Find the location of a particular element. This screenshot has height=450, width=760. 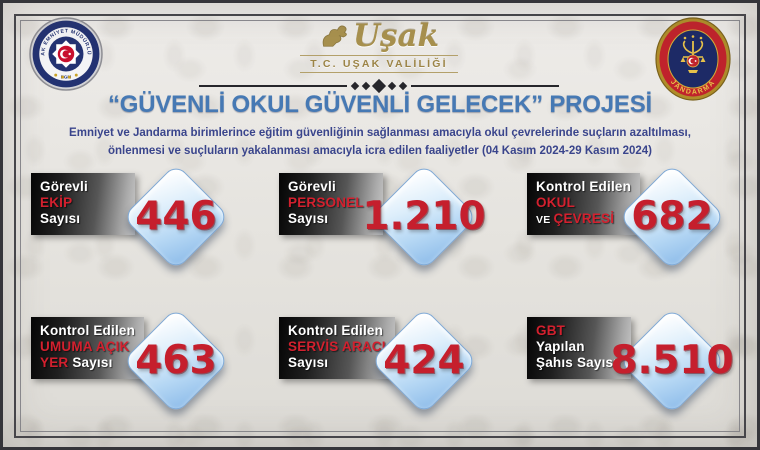

page-title: “GÜVENLİ OKUL GÜVENLİ GELECEK” PROJESİ is located at coordinates (380, 104).